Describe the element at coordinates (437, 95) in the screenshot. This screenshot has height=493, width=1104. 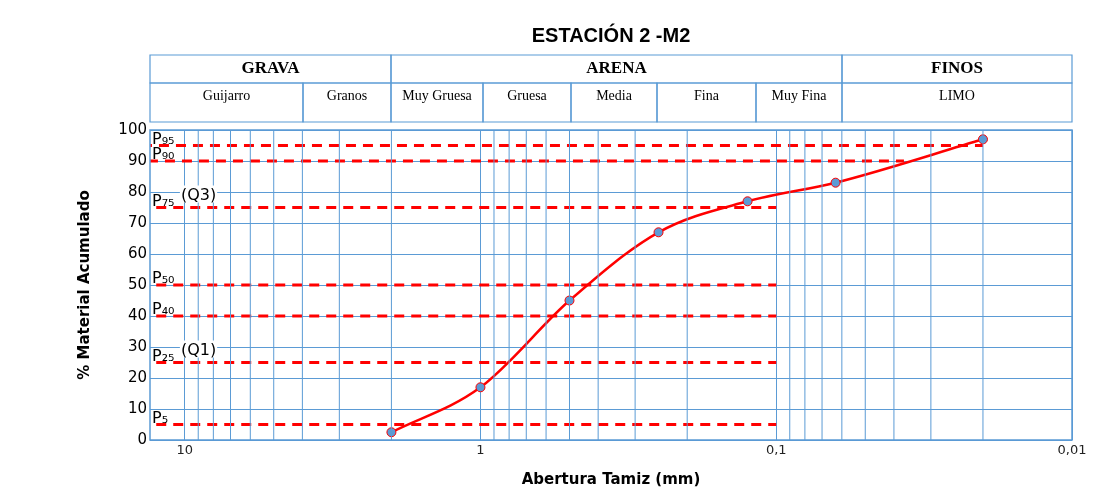
I see `text: Muy Gruesa` at that location.